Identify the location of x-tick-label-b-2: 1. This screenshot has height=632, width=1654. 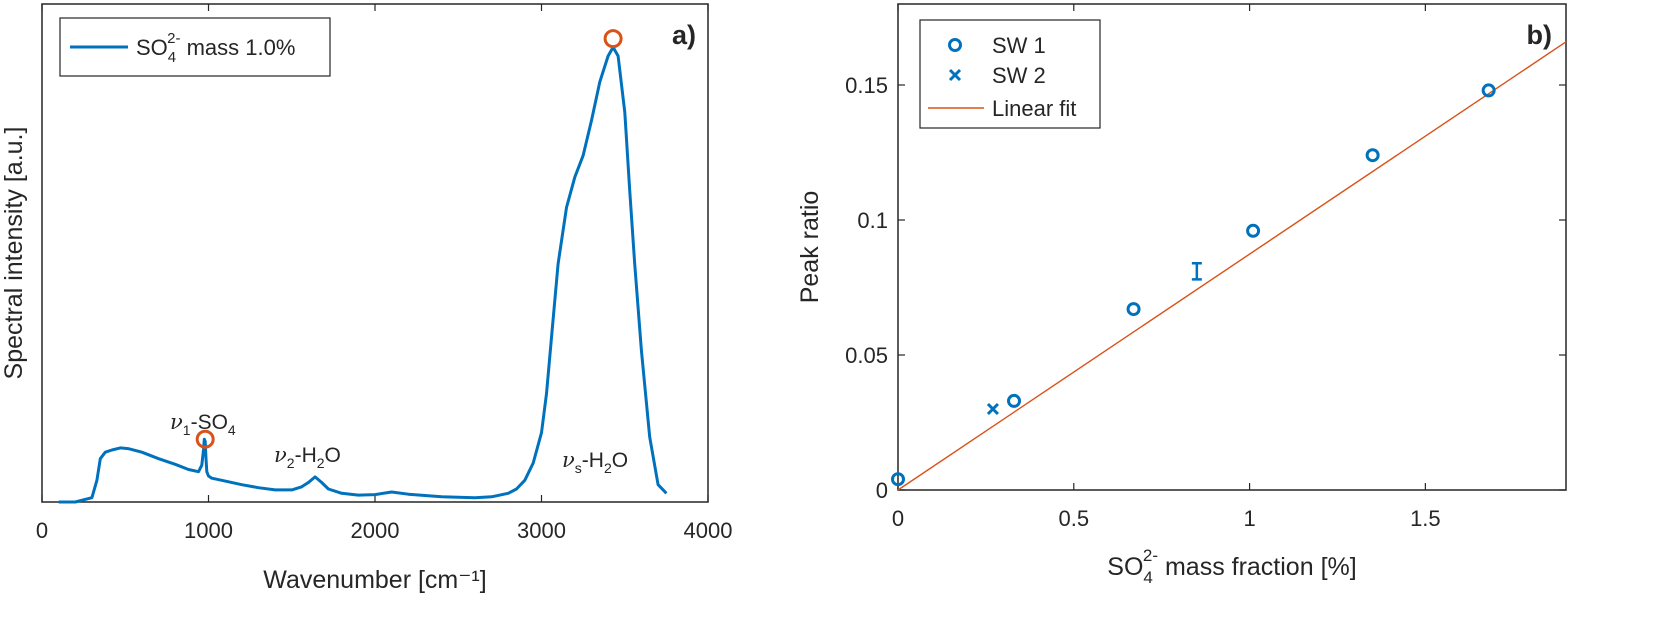
(1249, 518).